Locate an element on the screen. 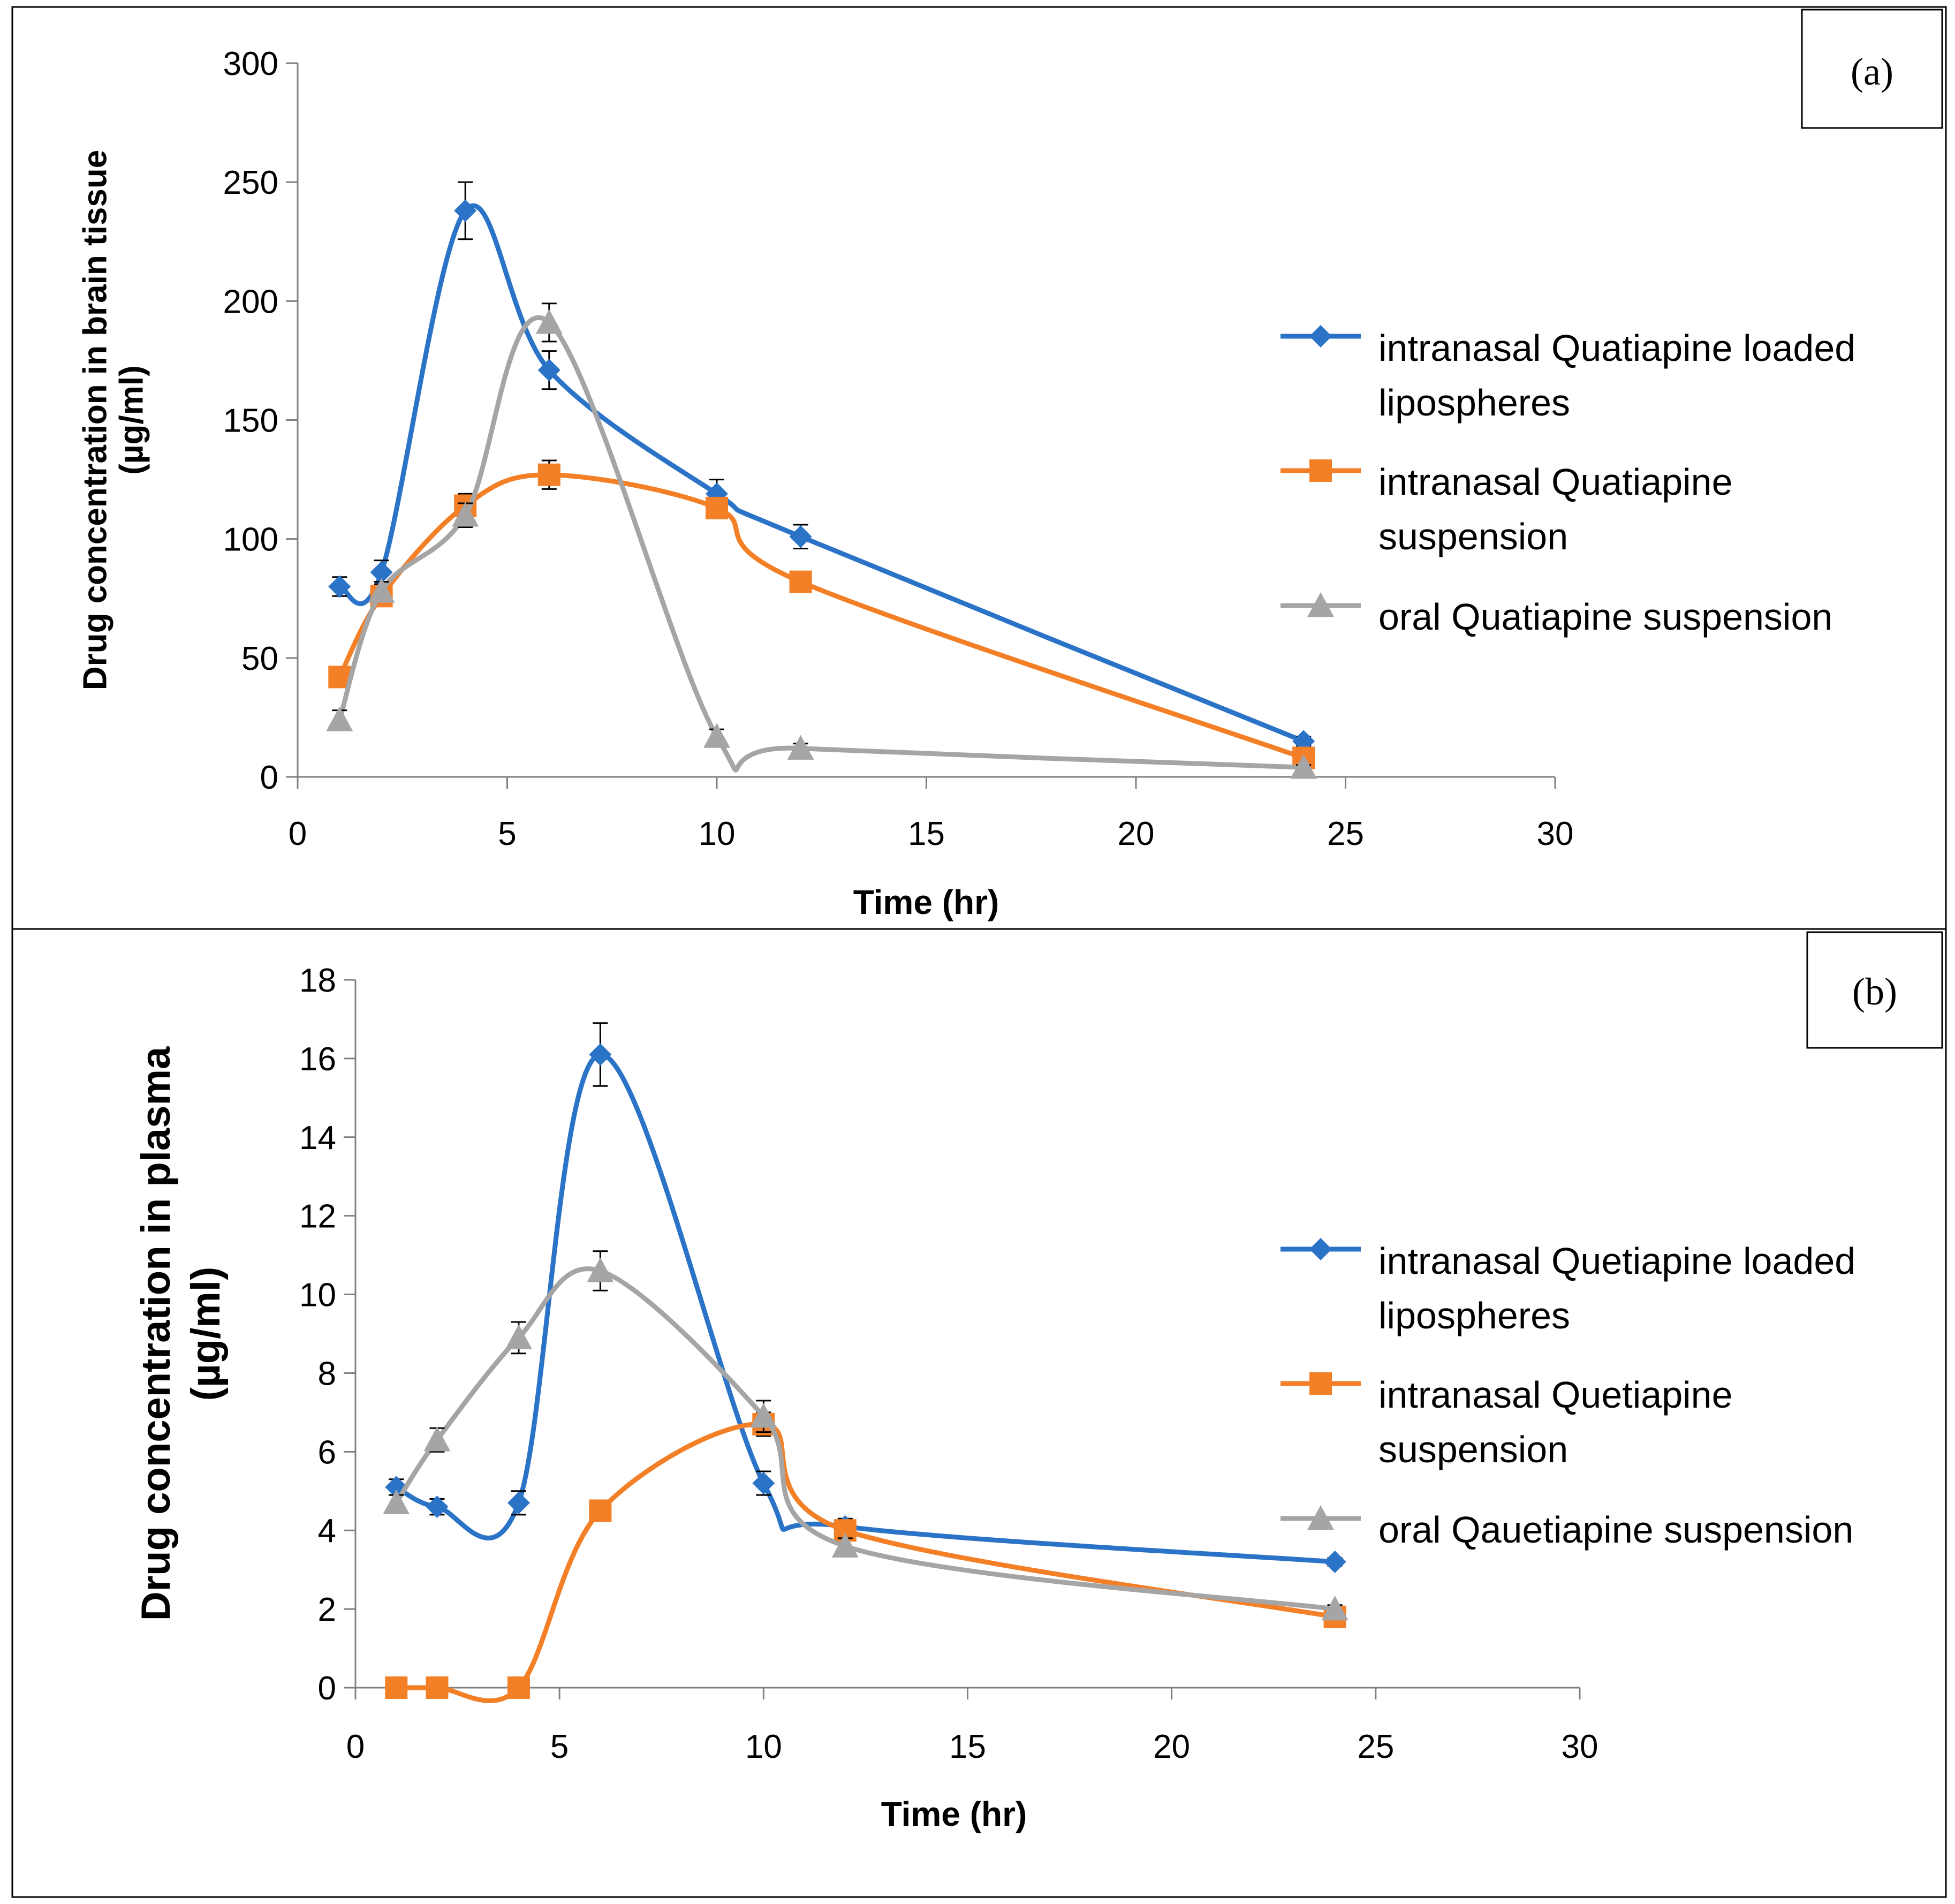  y-tick-label: 12 is located at coordinates (318, 1216).